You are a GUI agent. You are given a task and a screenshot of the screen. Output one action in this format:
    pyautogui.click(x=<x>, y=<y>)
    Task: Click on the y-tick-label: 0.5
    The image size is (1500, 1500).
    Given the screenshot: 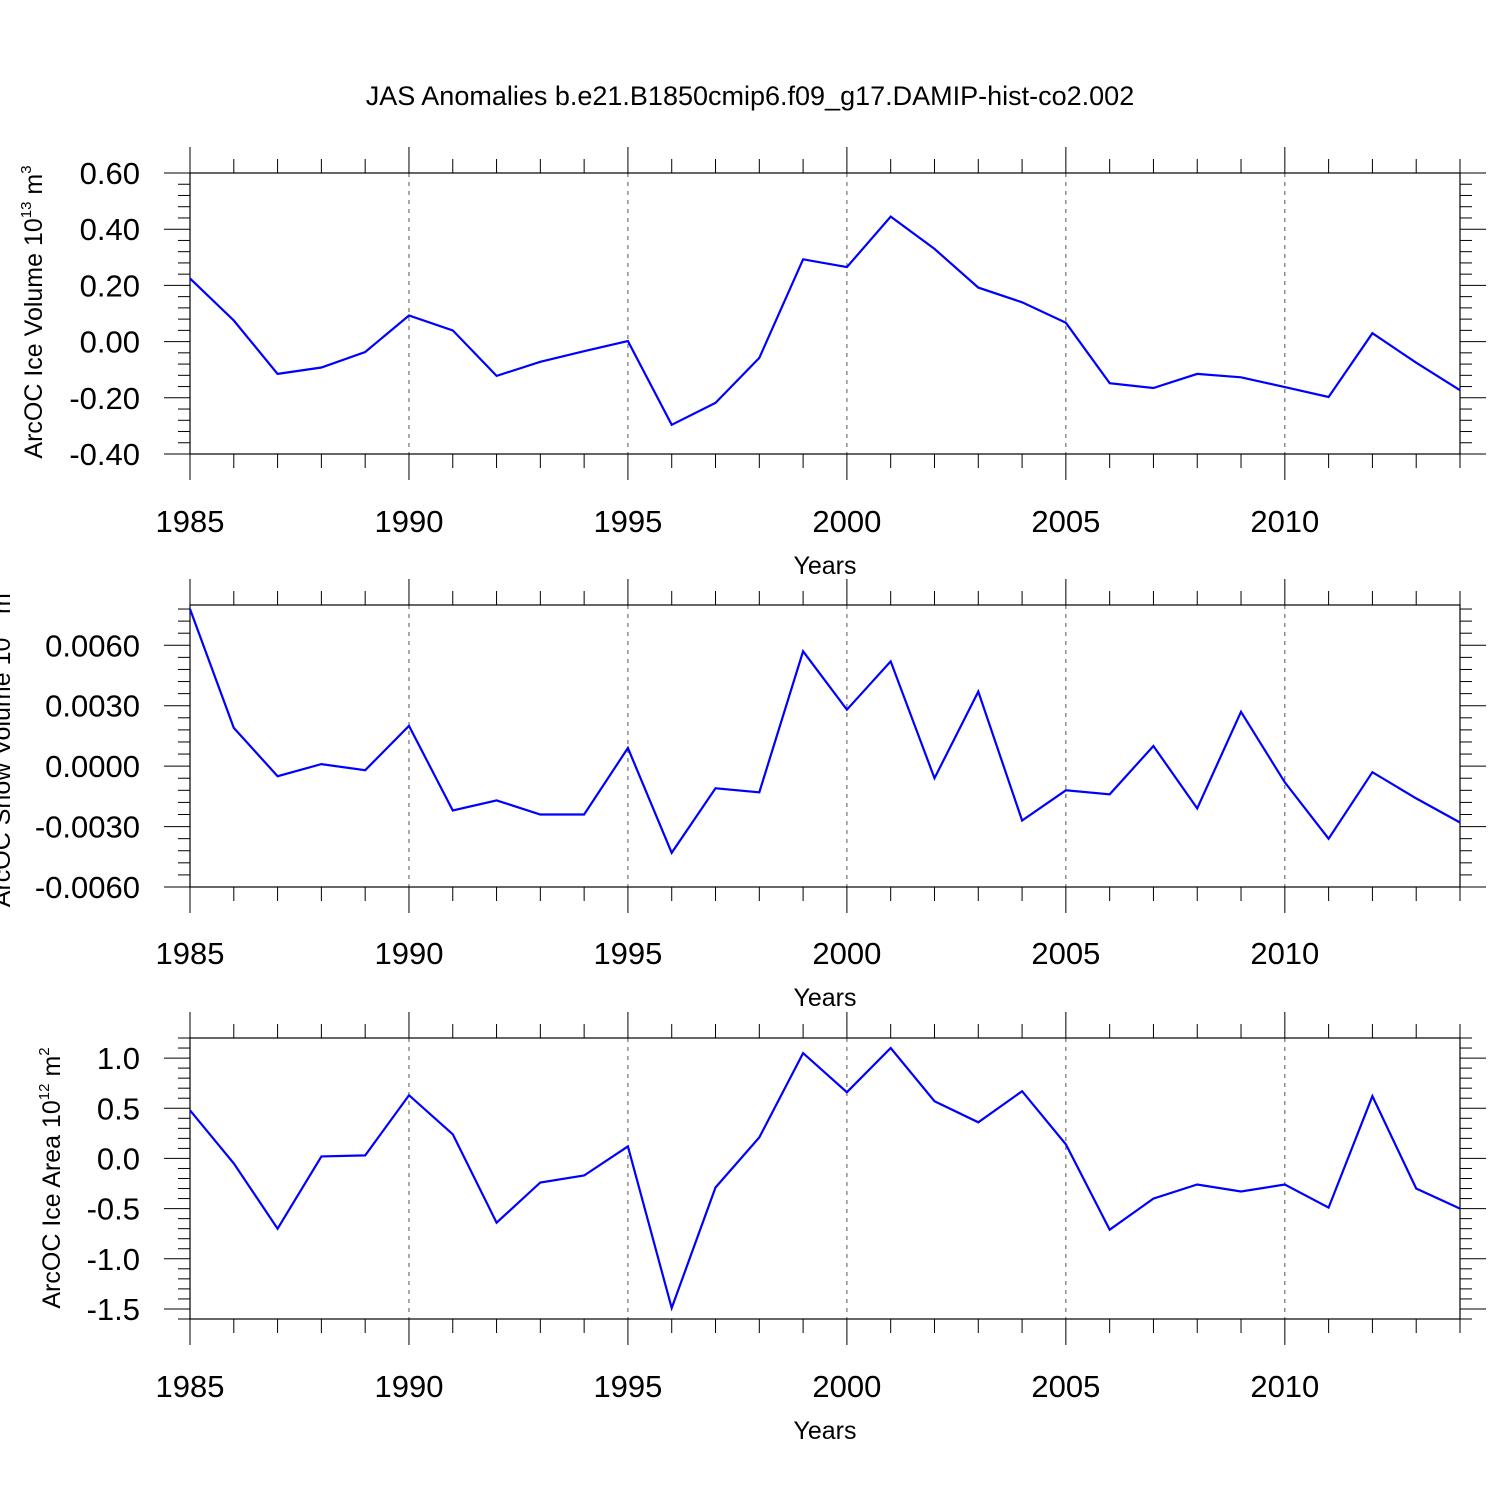 What is the action you would take?
    pyautogui.click(x=118, y=1108)
    